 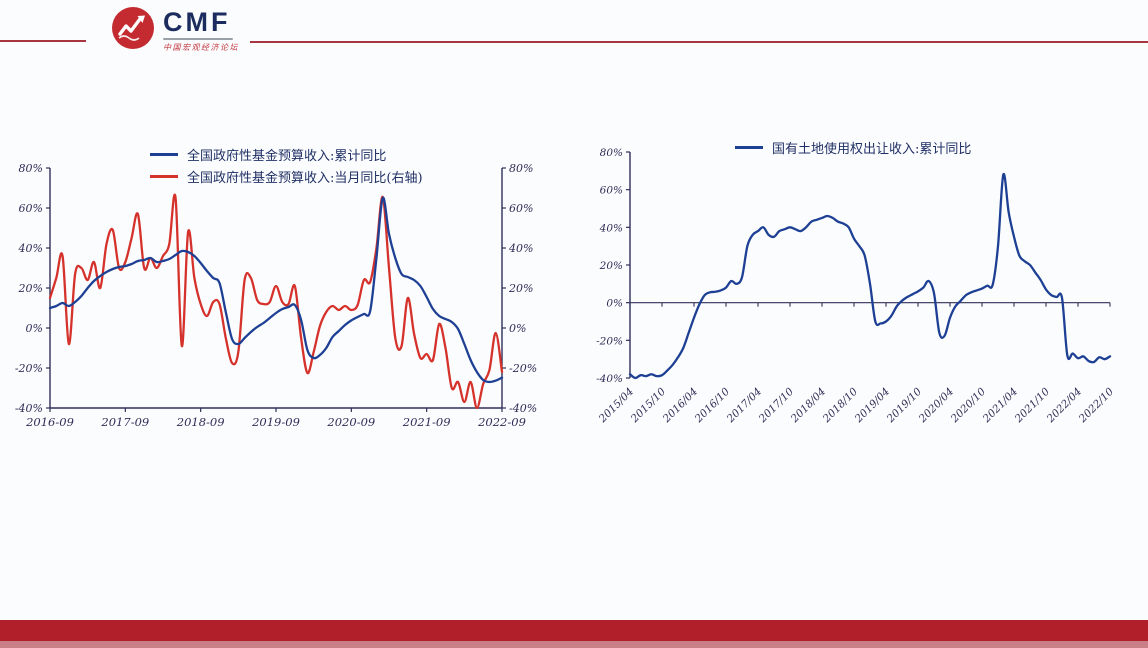 What do you see at coordinates (1064, 406) in the screenshot?
I see `x-tick-label: 2022/04` at bounding box center [1064, 406].